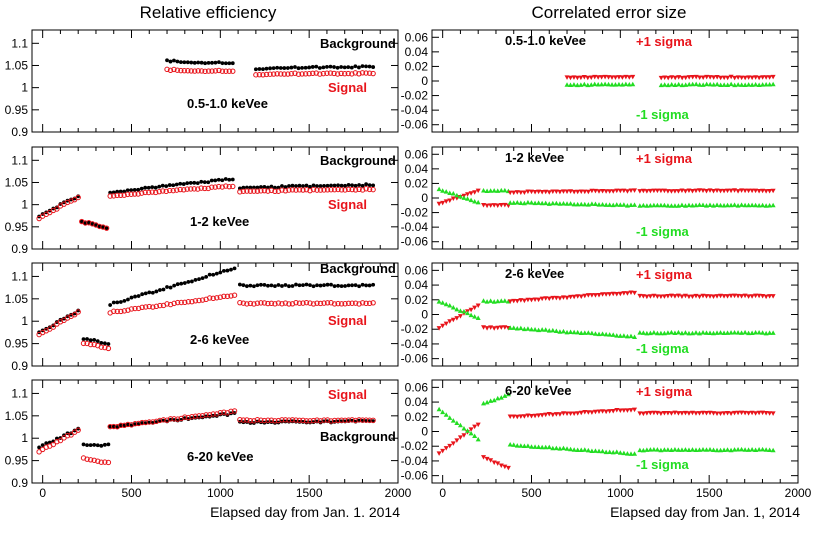 This screenshot has height=538, width=830. I want to click on panel-energy-label: 6-20 keVee, so click(220, 456).